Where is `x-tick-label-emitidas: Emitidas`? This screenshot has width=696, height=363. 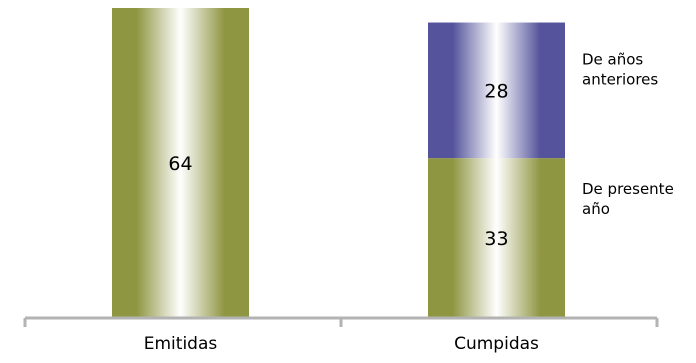
x-tick-label-emitidas: Emitidas is located at coordinates (181, 344).